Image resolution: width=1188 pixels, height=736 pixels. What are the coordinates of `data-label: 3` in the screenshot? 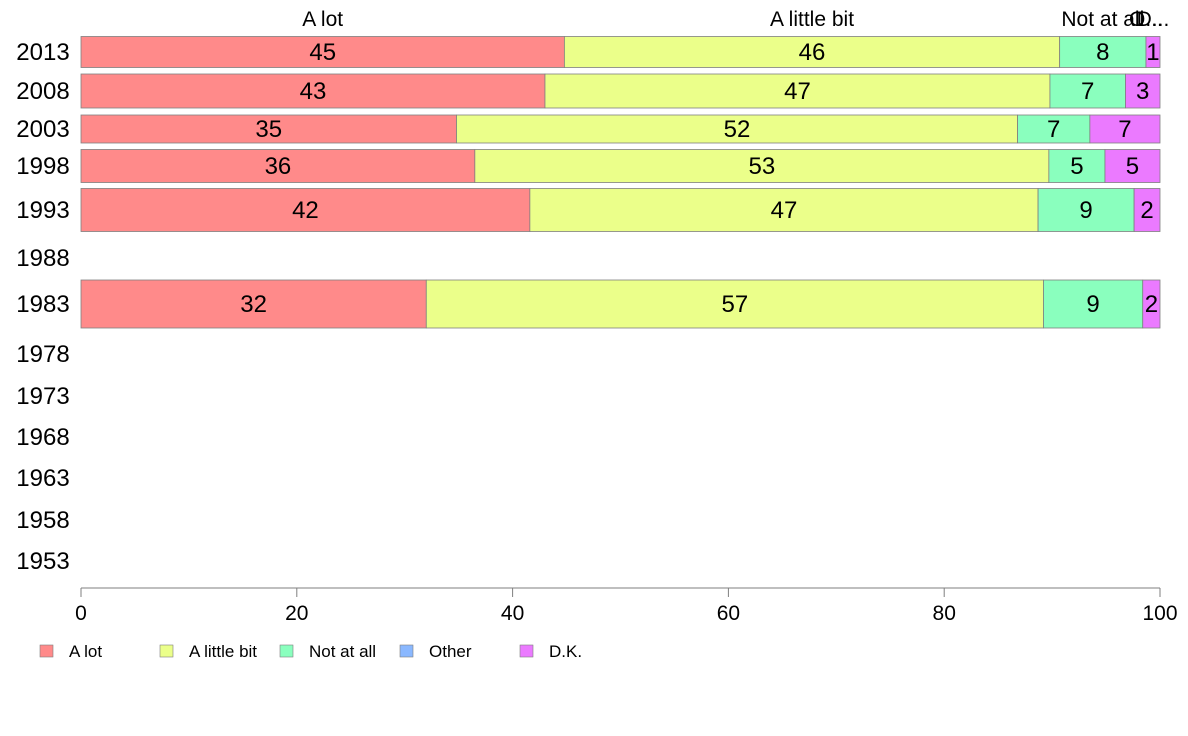 It's located at (1142, 91).